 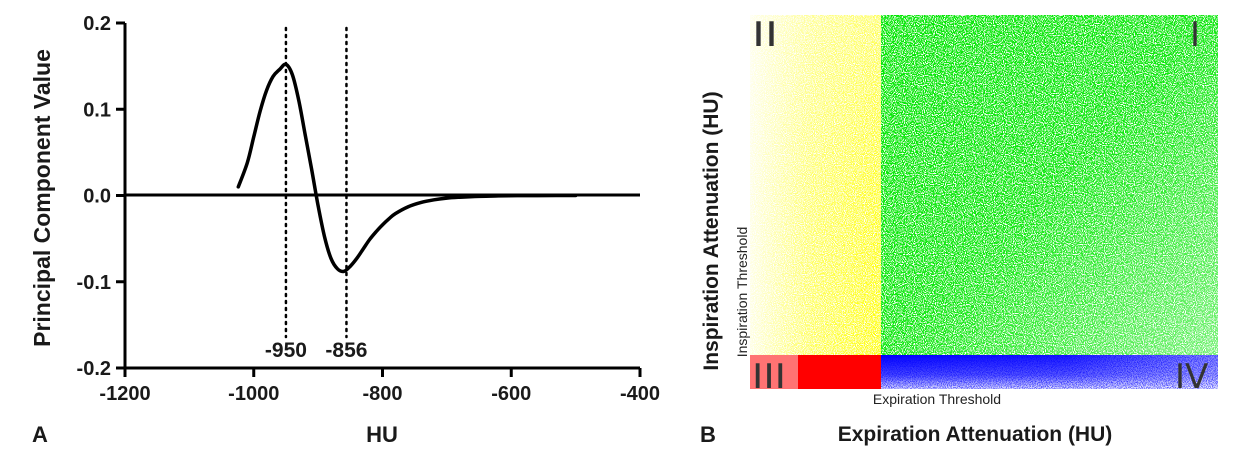 What do you see at coordinates (97, 110) in the screenshot?
I see `y-tick-label: 0.1` at bounding box center [97, 110].